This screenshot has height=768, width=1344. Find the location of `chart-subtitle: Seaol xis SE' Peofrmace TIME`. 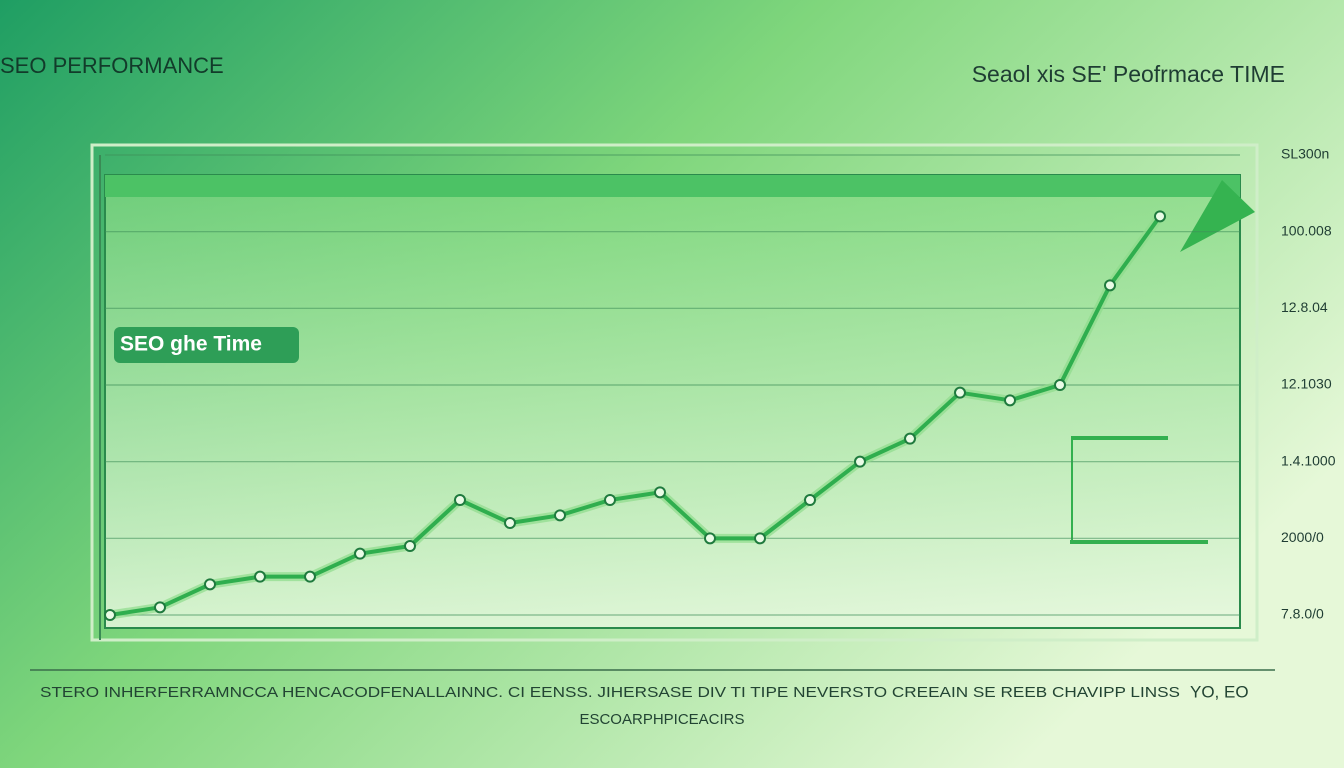

chart-subtitle: Seaol xis SE' Peofrmace TIME is located at coordinates (1128, 74).